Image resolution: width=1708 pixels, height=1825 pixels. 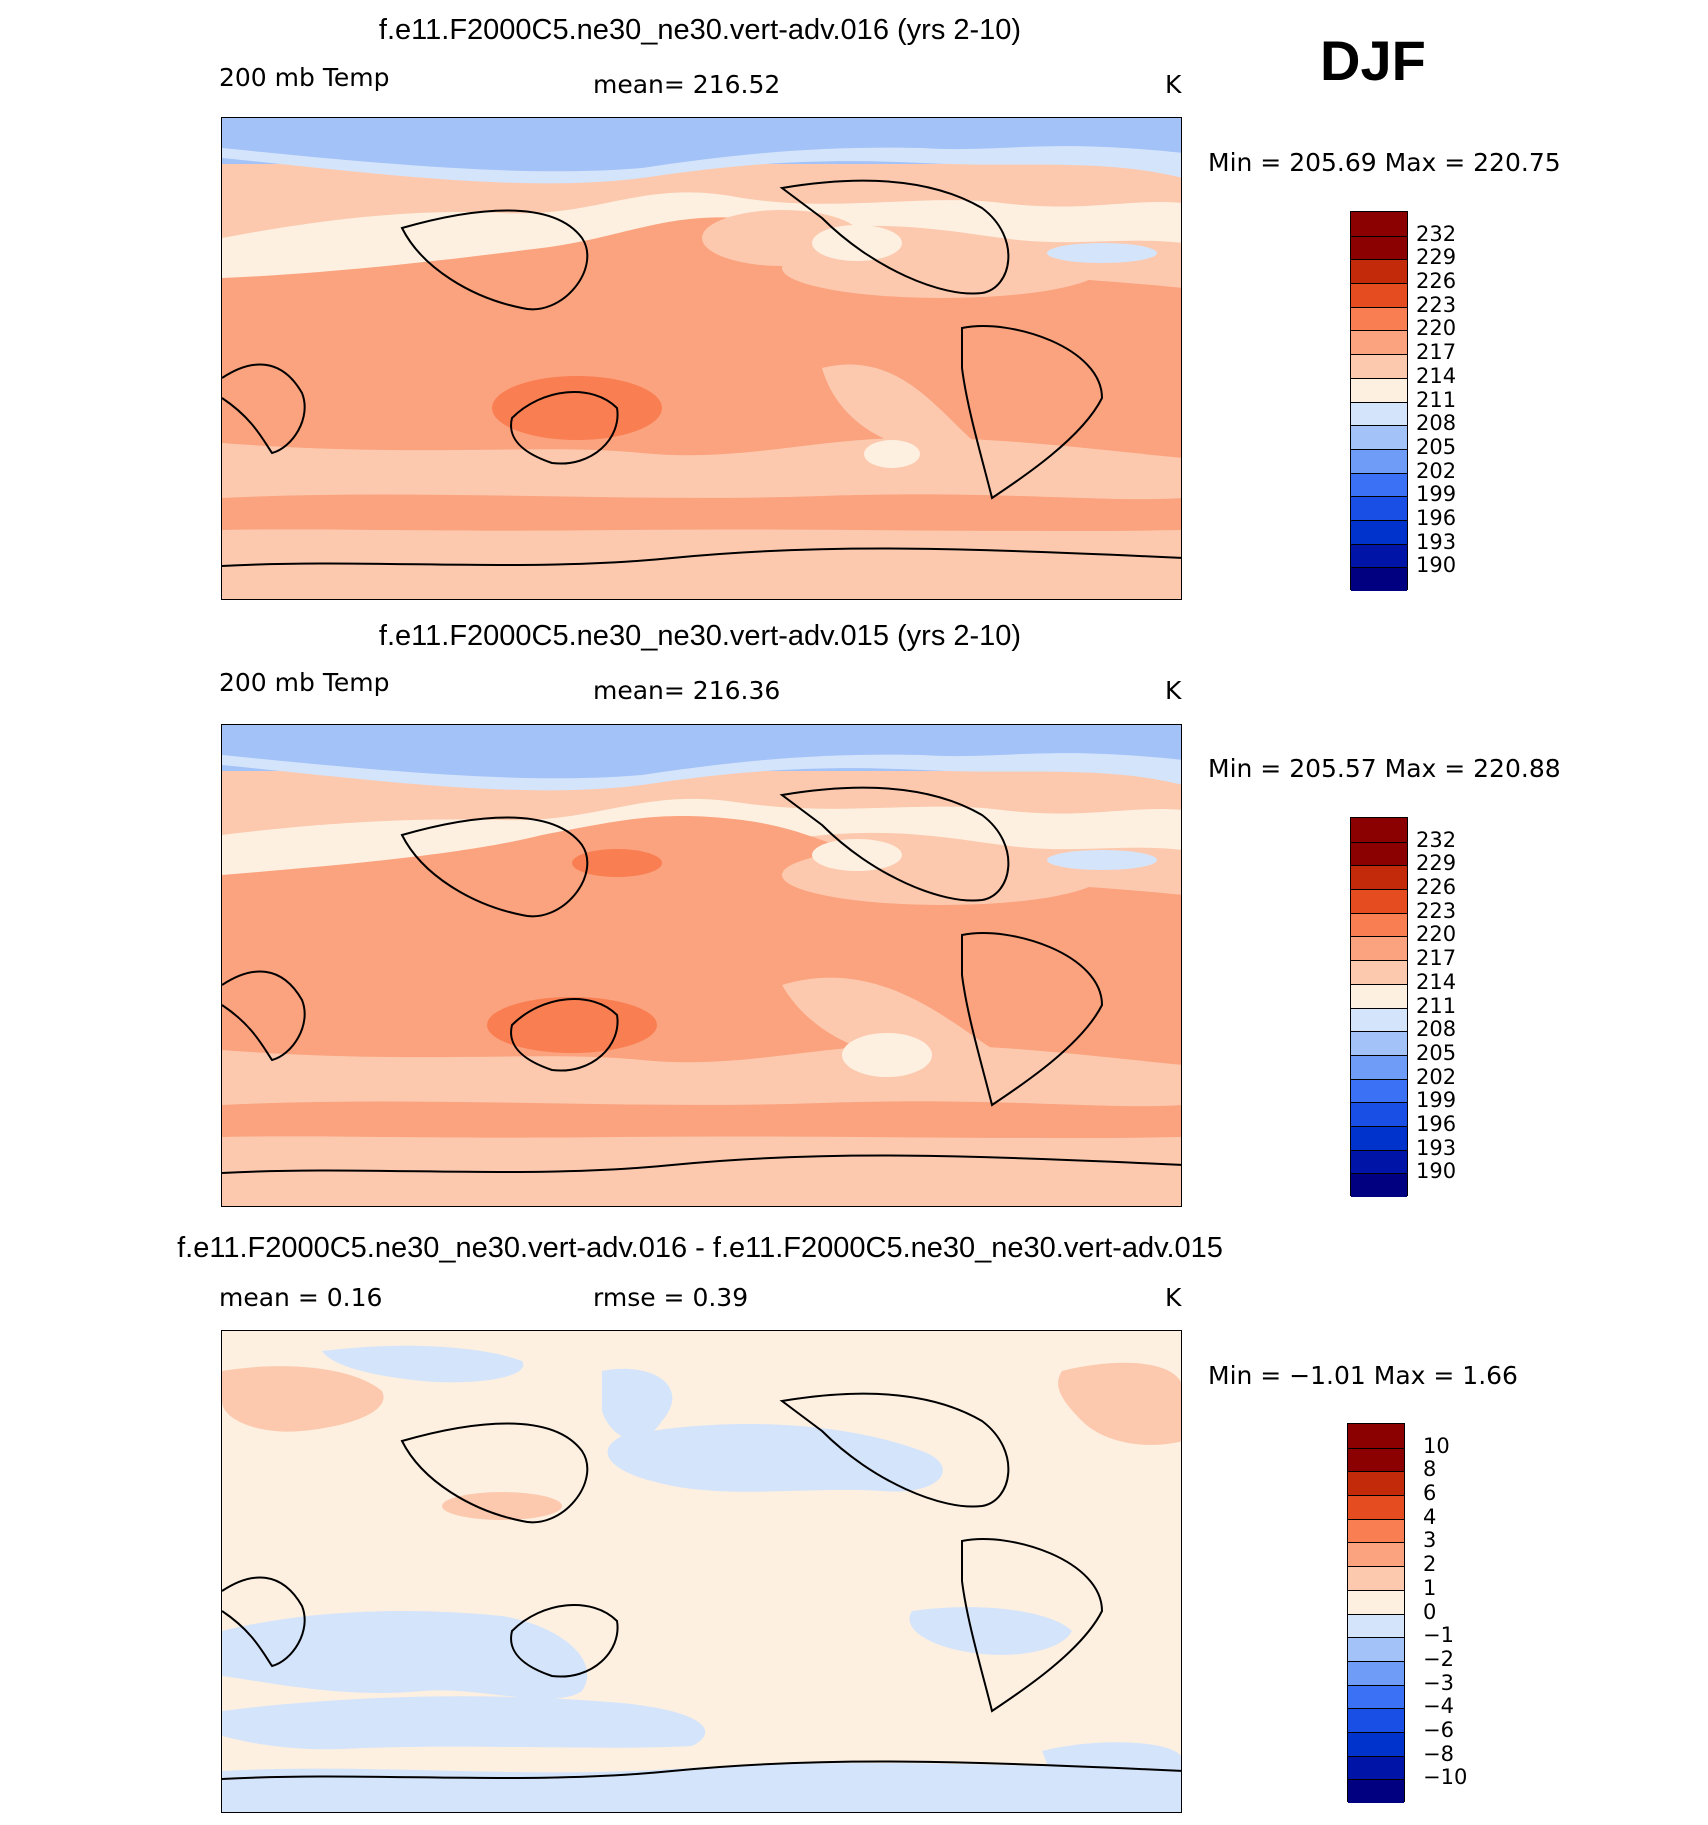 What do you see at coordinates (1373, 60) in the screenshot?
I see `season-label: DJF` at bounding box center [1373, 60].